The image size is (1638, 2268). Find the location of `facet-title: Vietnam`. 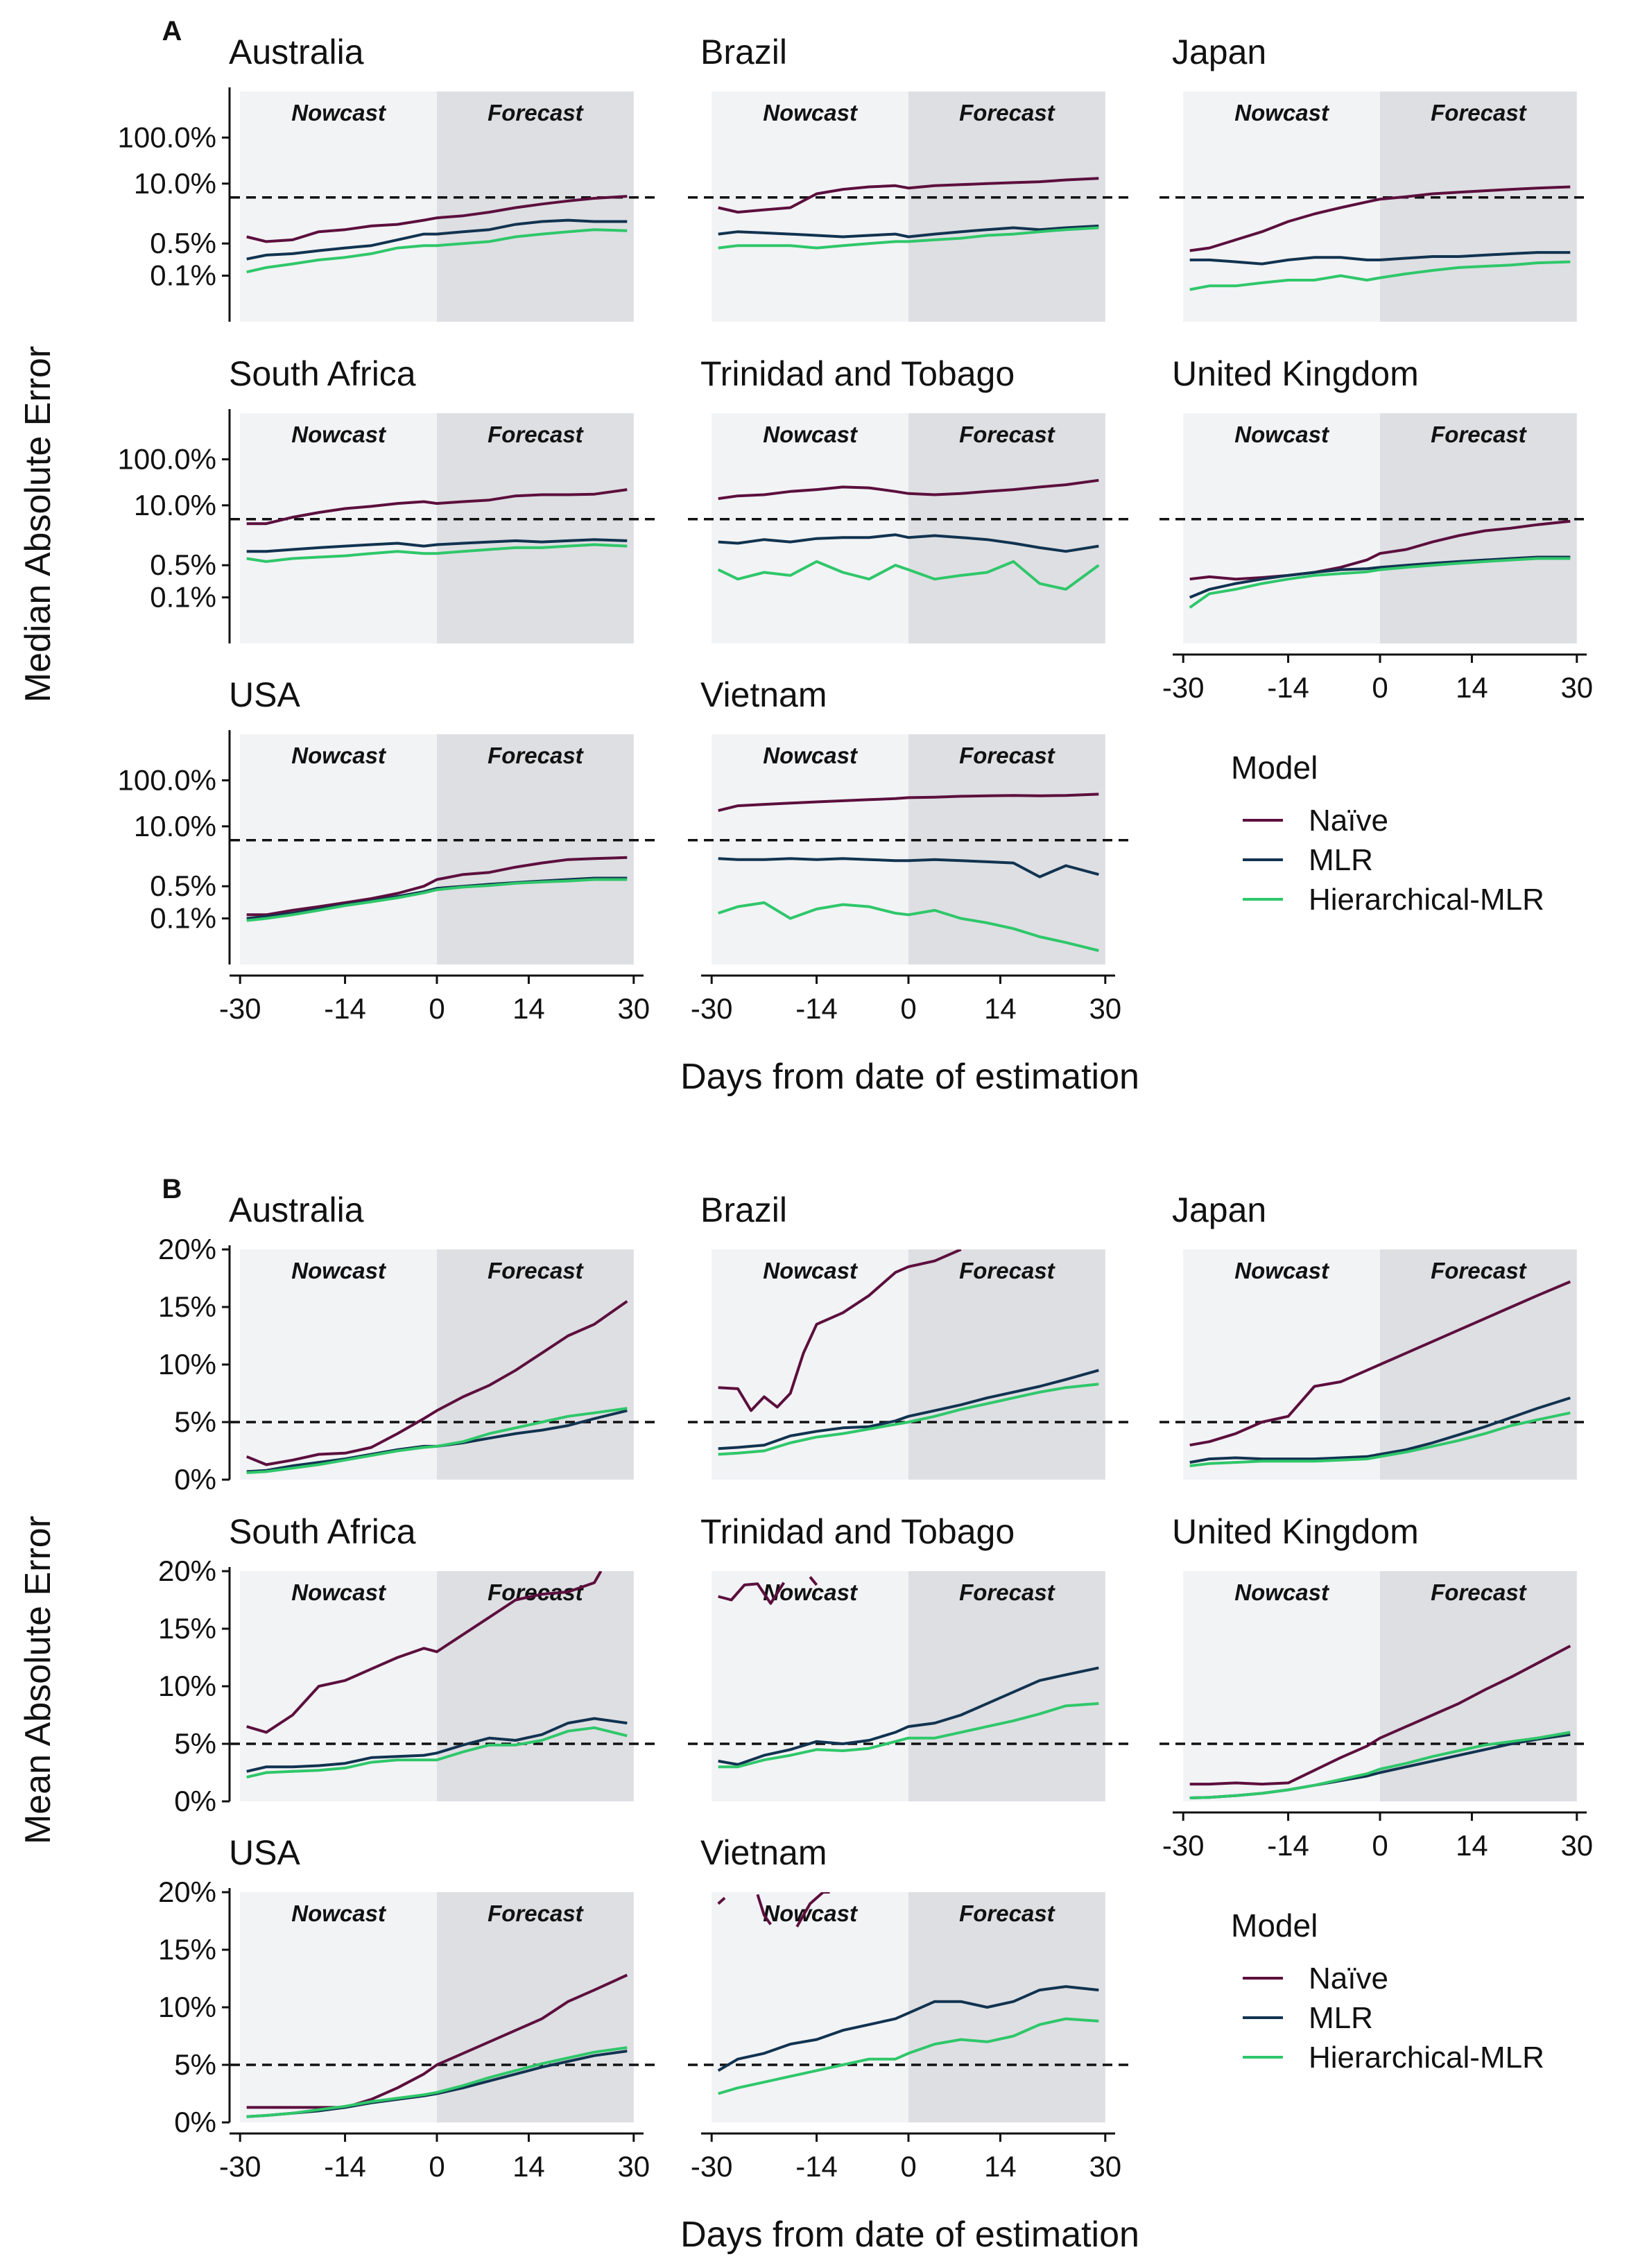

facet-title: Vietnam is located at coordinates (763, 1852).